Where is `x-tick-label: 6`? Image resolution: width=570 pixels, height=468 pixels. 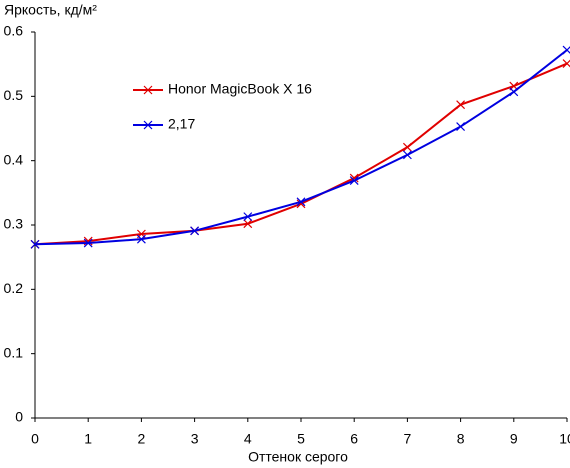 x-tick-label: 6 is located at coordinates (354, 439).